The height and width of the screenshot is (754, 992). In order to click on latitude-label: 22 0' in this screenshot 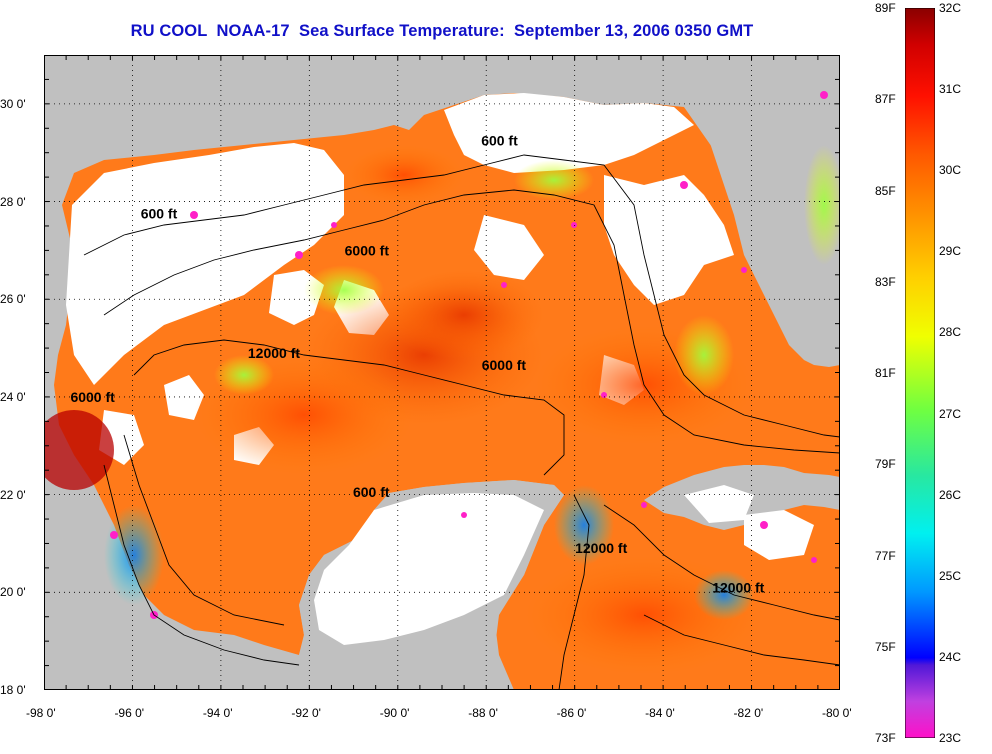, I will do `click(13, 494)`.